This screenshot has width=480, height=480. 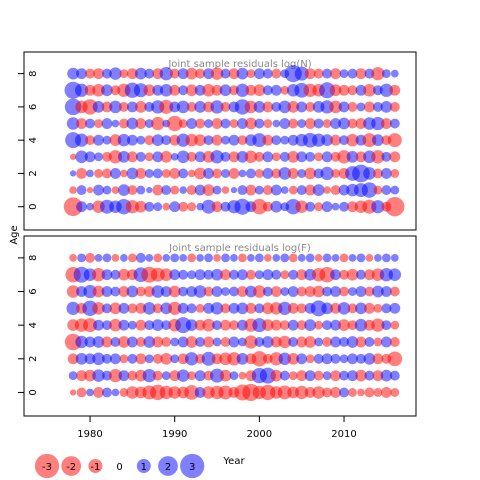 What do you see at coordinates (174, 434) in the screenshot?
I see `x-tick-label: 1990` at bounding box center [174, 434].